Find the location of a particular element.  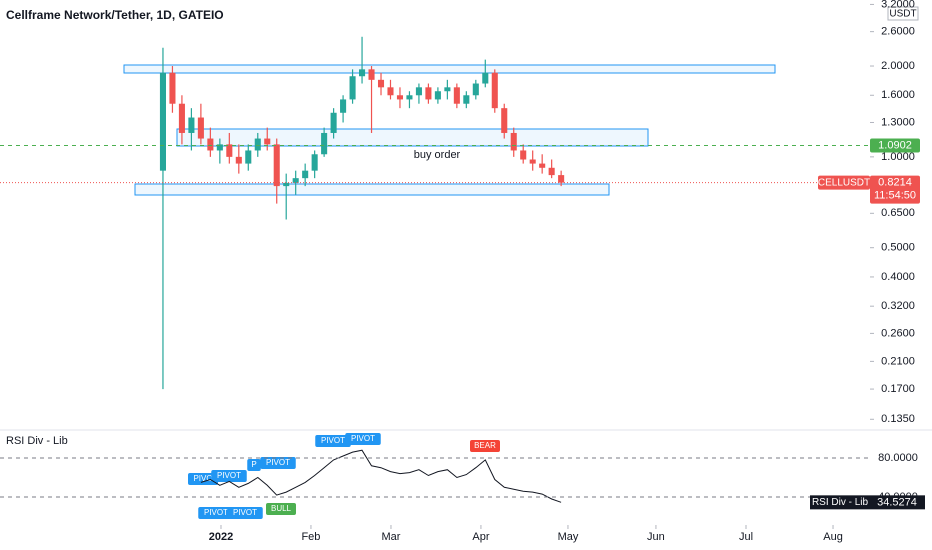

y-tick-label: 0.2600 is located at coordinates (898, 333).